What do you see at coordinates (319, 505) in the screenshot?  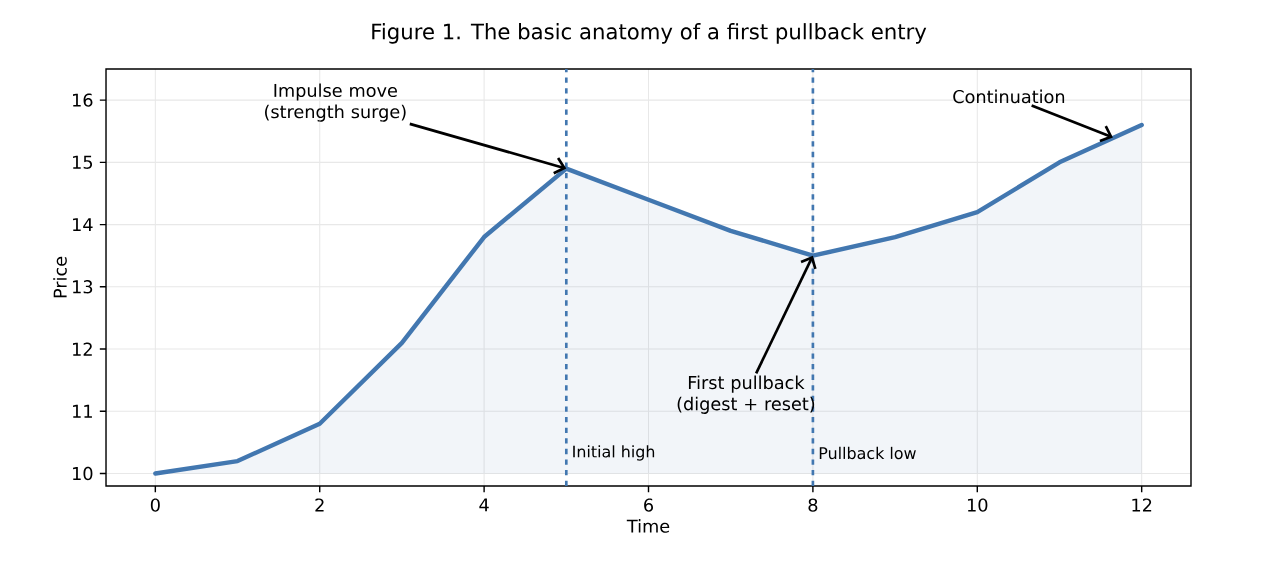 I see `x-tick-label: 2` at bounding box center [319, 505].